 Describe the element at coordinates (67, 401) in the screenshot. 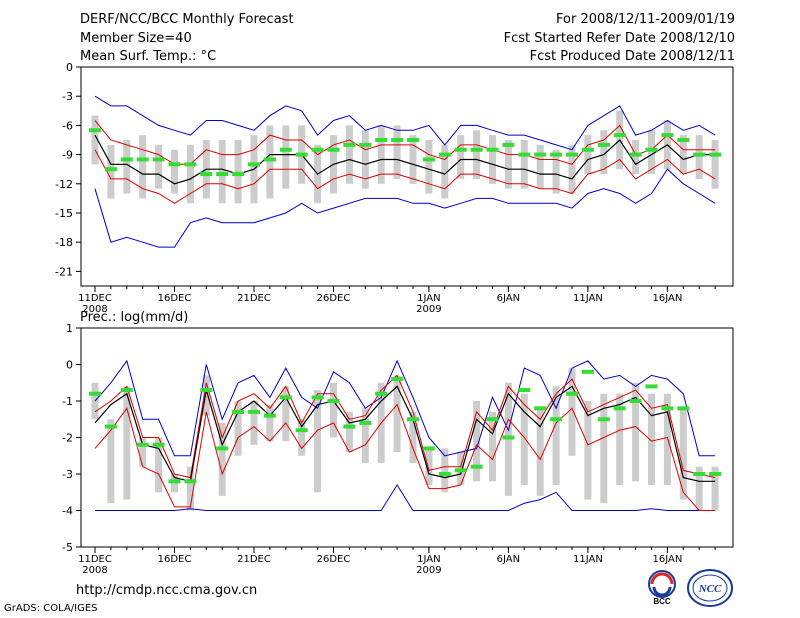

I see `prec-y-tick-label: -1` at that location.